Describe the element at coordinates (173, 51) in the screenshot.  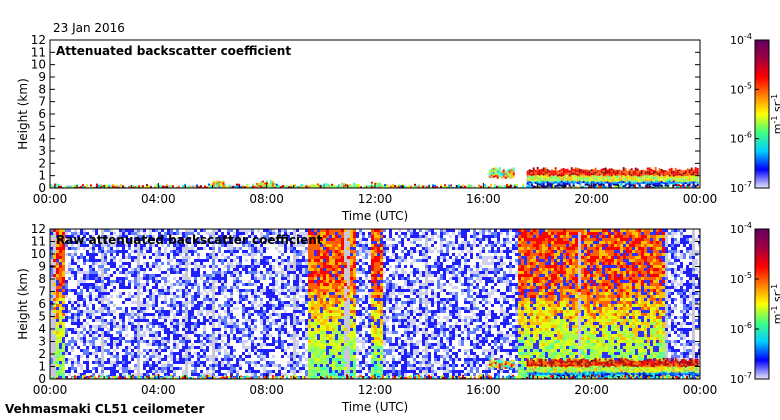
I see `chart-title: Attenuated backscatter coefficient` at that location.